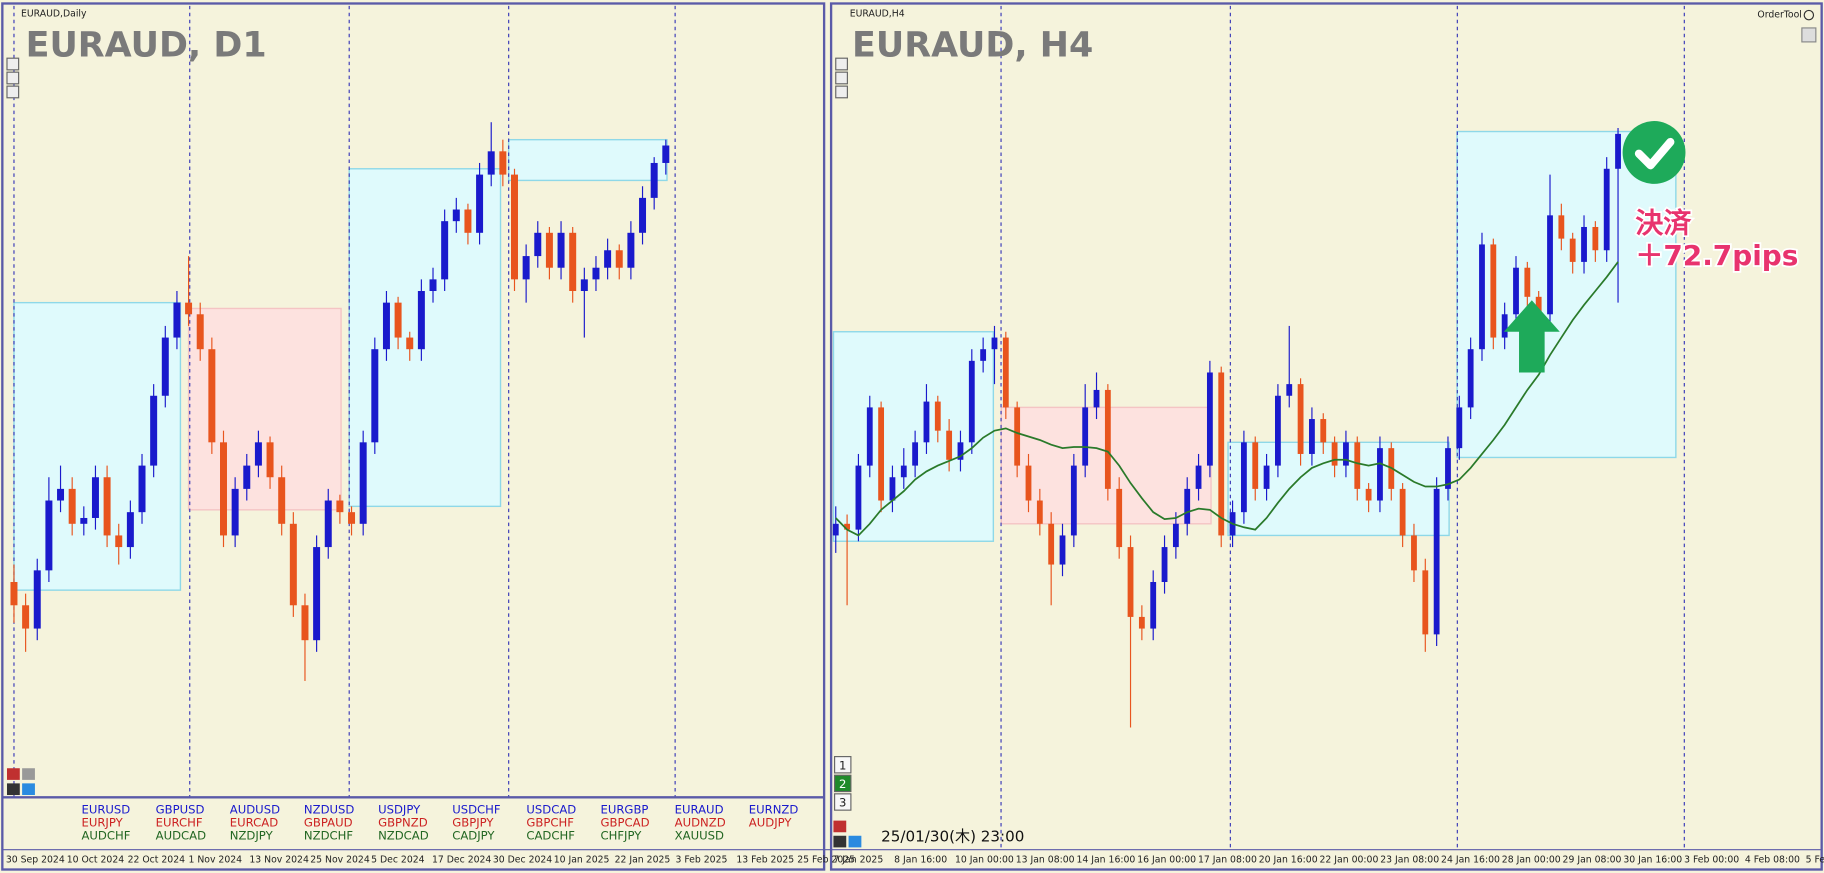 Image resolution: width=1824 pixels, height=873 pixels. Describe the element at coordinates (550, 835) in the screenshot. I see `symbol: CADCHF` at that location.